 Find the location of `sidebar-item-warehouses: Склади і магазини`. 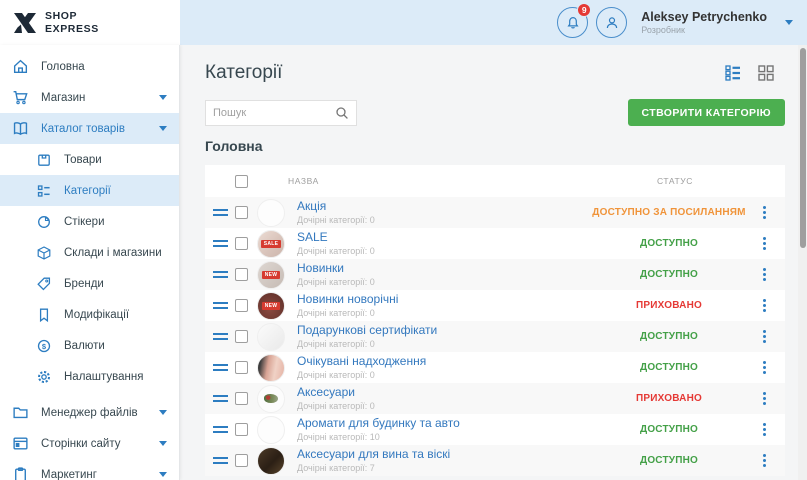

sidebar-item-warehouses: Склади і магазини is located at coordinates (89, 252).